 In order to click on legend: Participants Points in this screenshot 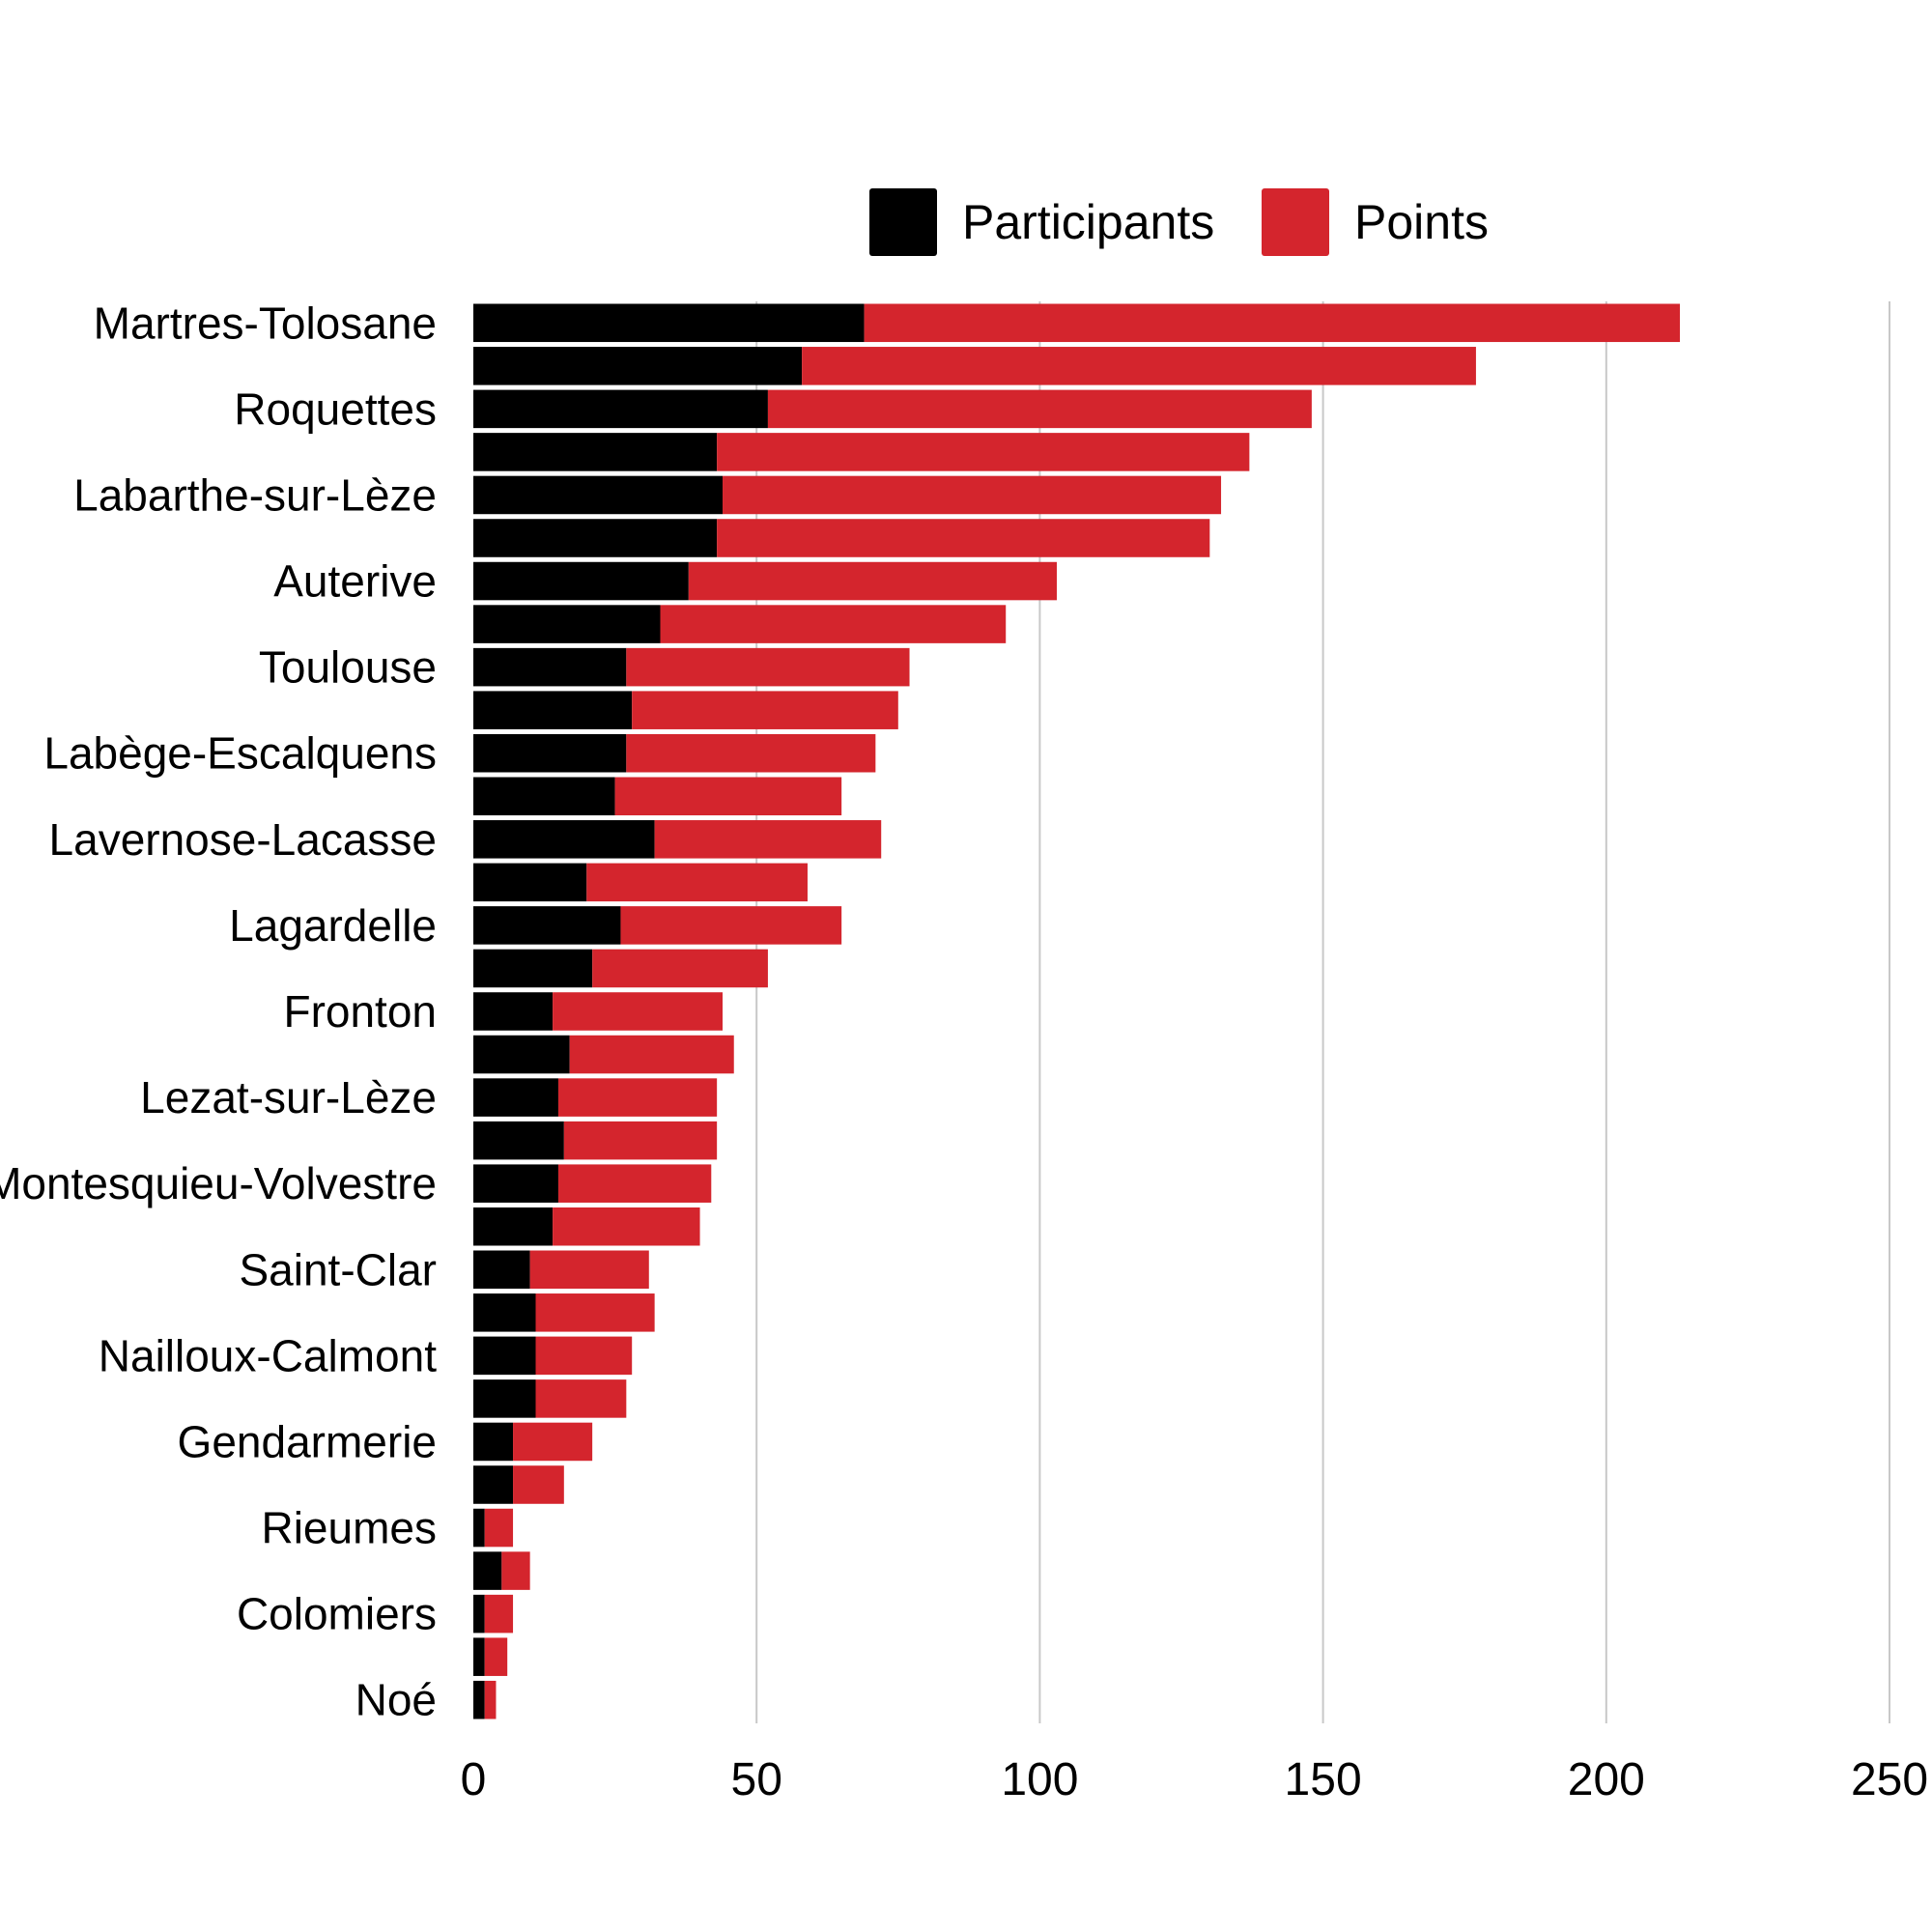, I will do `click(1179, 222)`.